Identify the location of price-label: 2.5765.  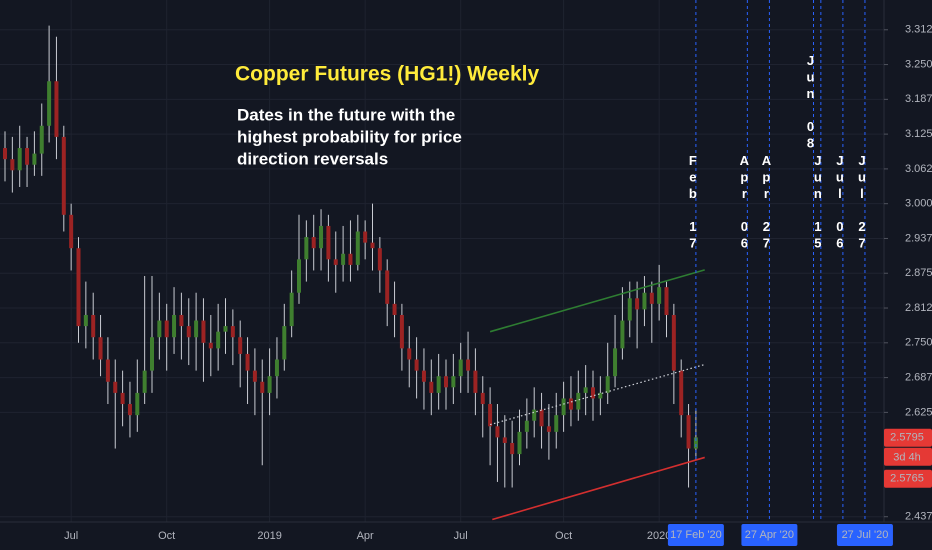
(907, 479).